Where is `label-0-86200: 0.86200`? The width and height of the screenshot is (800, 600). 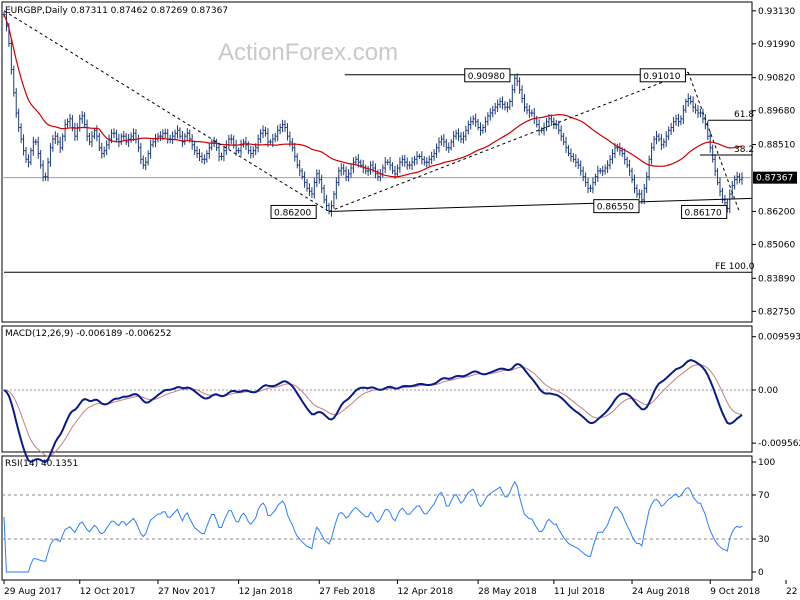
label-0-86200: 0.86200 is located at coordinates (292, 213).